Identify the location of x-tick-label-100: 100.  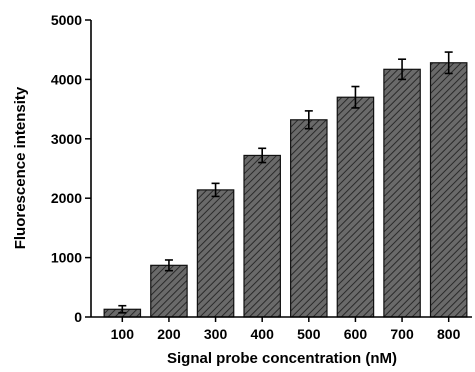
(123, 334).